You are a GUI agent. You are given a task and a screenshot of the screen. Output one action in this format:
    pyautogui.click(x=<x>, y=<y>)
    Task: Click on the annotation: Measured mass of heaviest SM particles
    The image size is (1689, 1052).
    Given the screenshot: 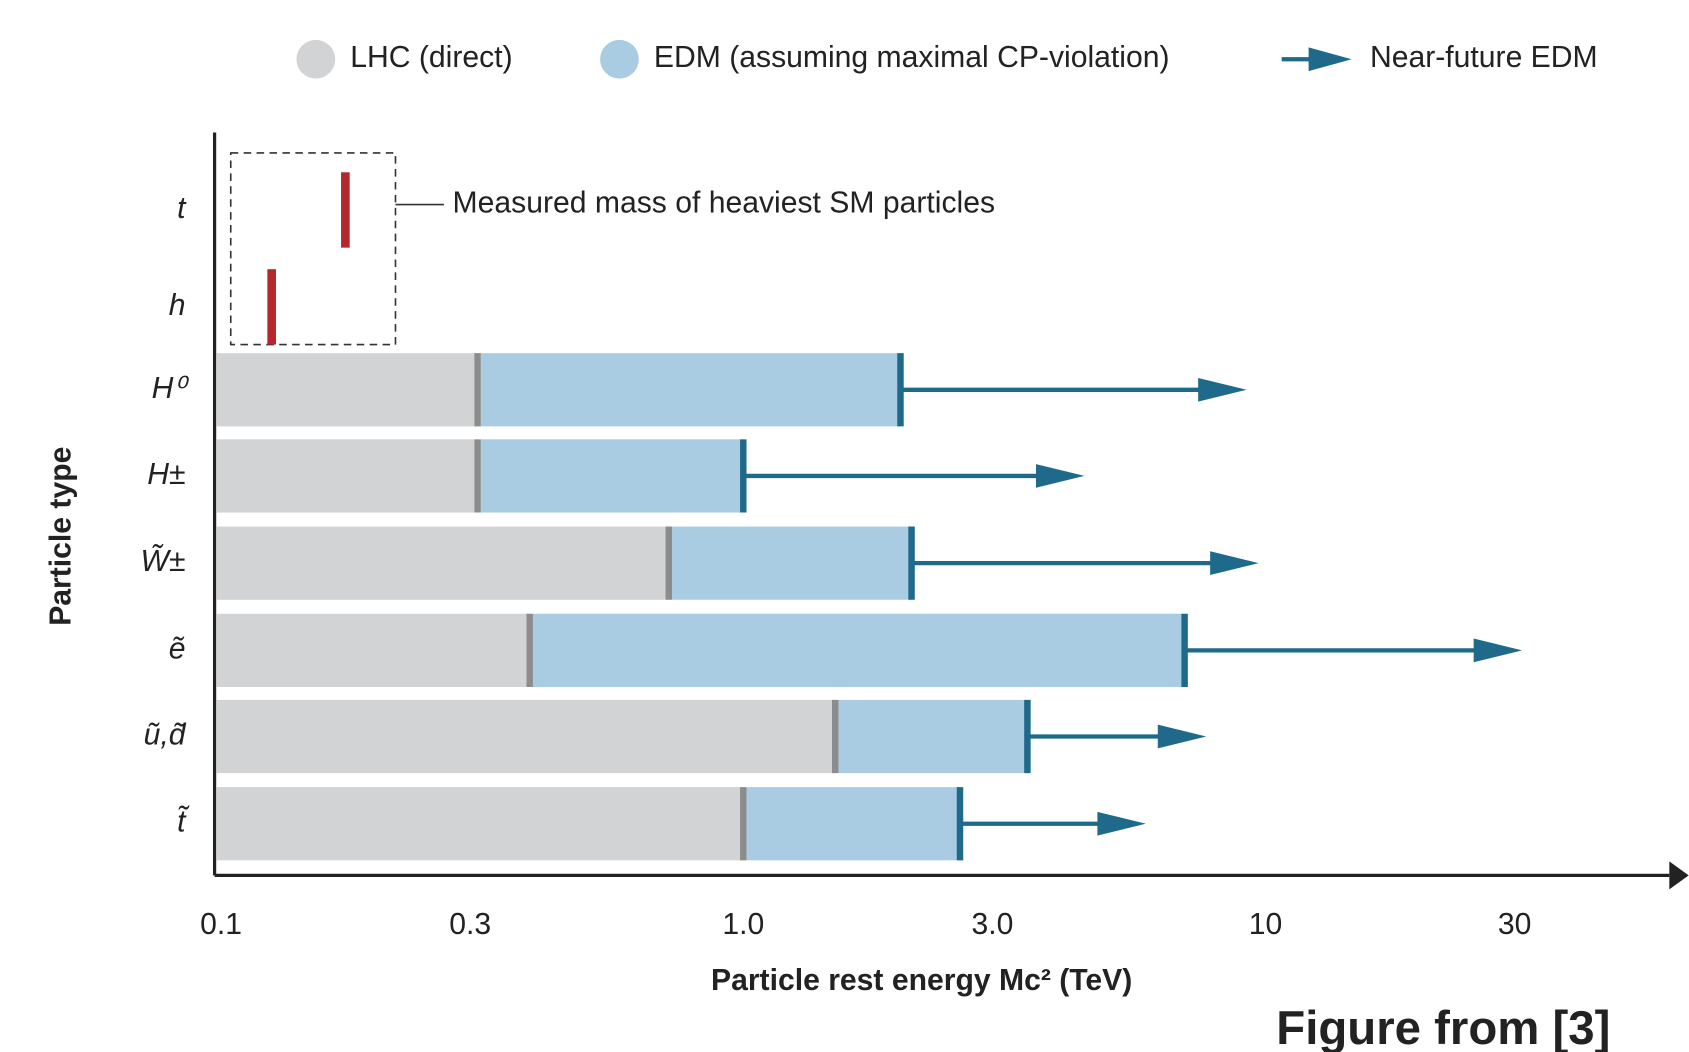 What is the action you would take?
    pyautogui.click(x=724, y=203)
    